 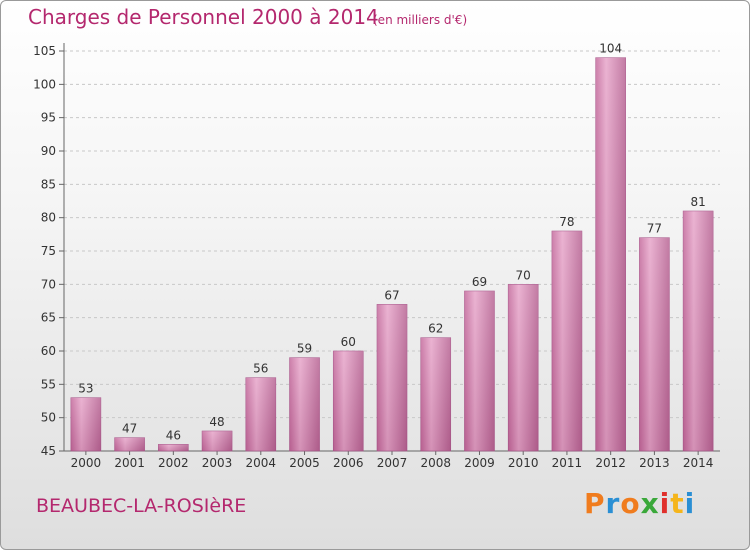 I want to click on y-tick-label: 90, so click(x=48, y=151).